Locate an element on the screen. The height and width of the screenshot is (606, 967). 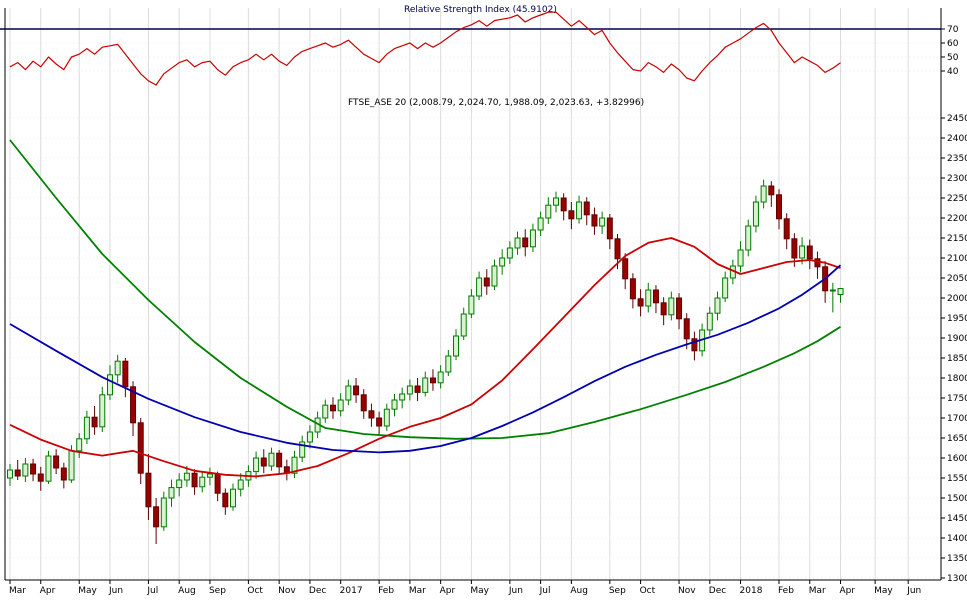
svg-text: 1500 is located at coordinates (957, 499).